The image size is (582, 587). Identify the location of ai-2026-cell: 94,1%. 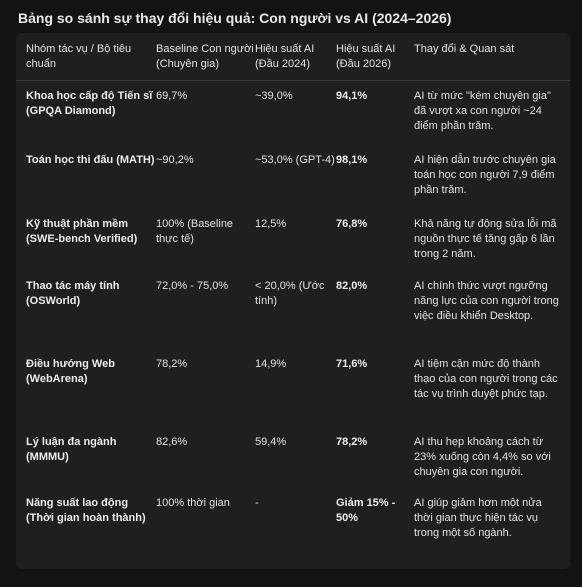
(352, 96).